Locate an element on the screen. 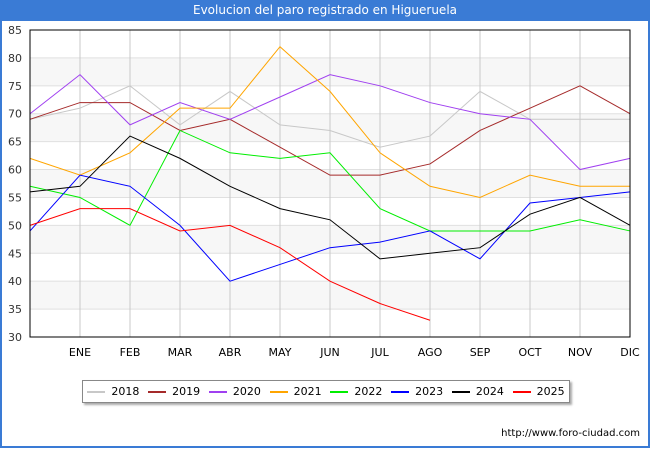 This screenshot has width=650, height=450. legend-label: 2023 is located at coordinates (429, 391).